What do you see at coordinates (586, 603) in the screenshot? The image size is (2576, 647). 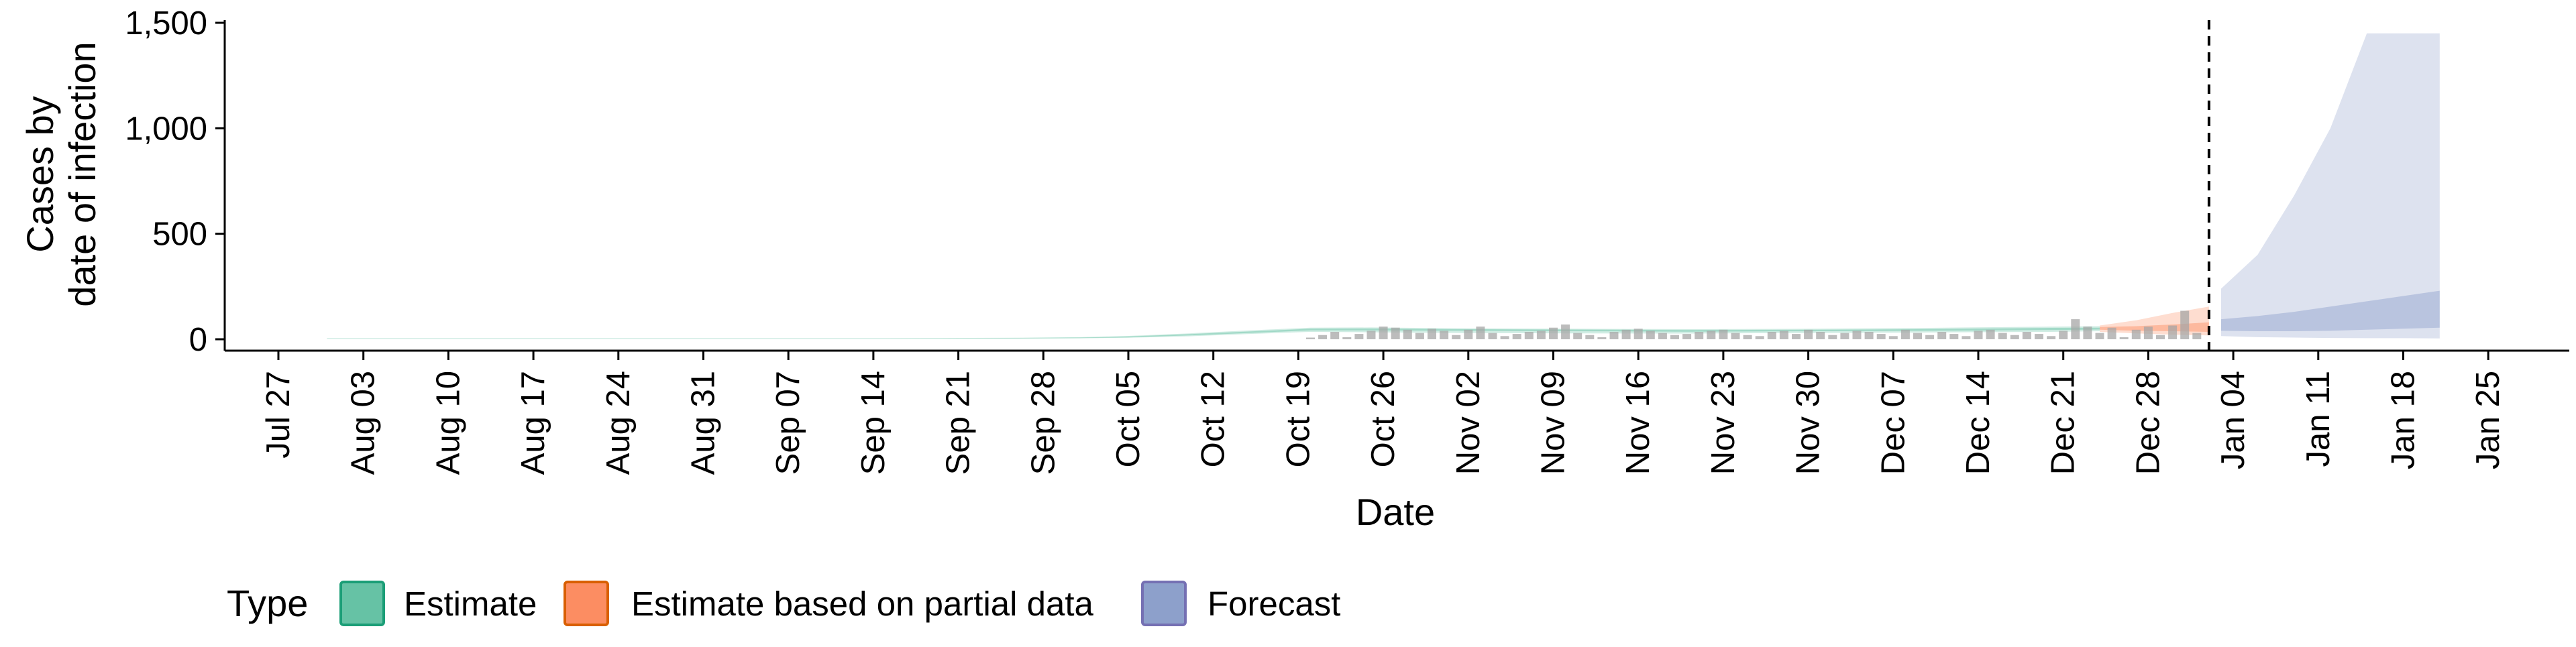 I see `legend-key-partial` at bounding box center [586, 603].